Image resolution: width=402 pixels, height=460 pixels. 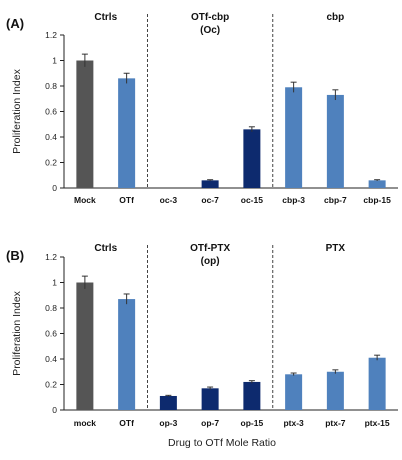 I want to click on panel-label: (A), so click(x=15, y=23).